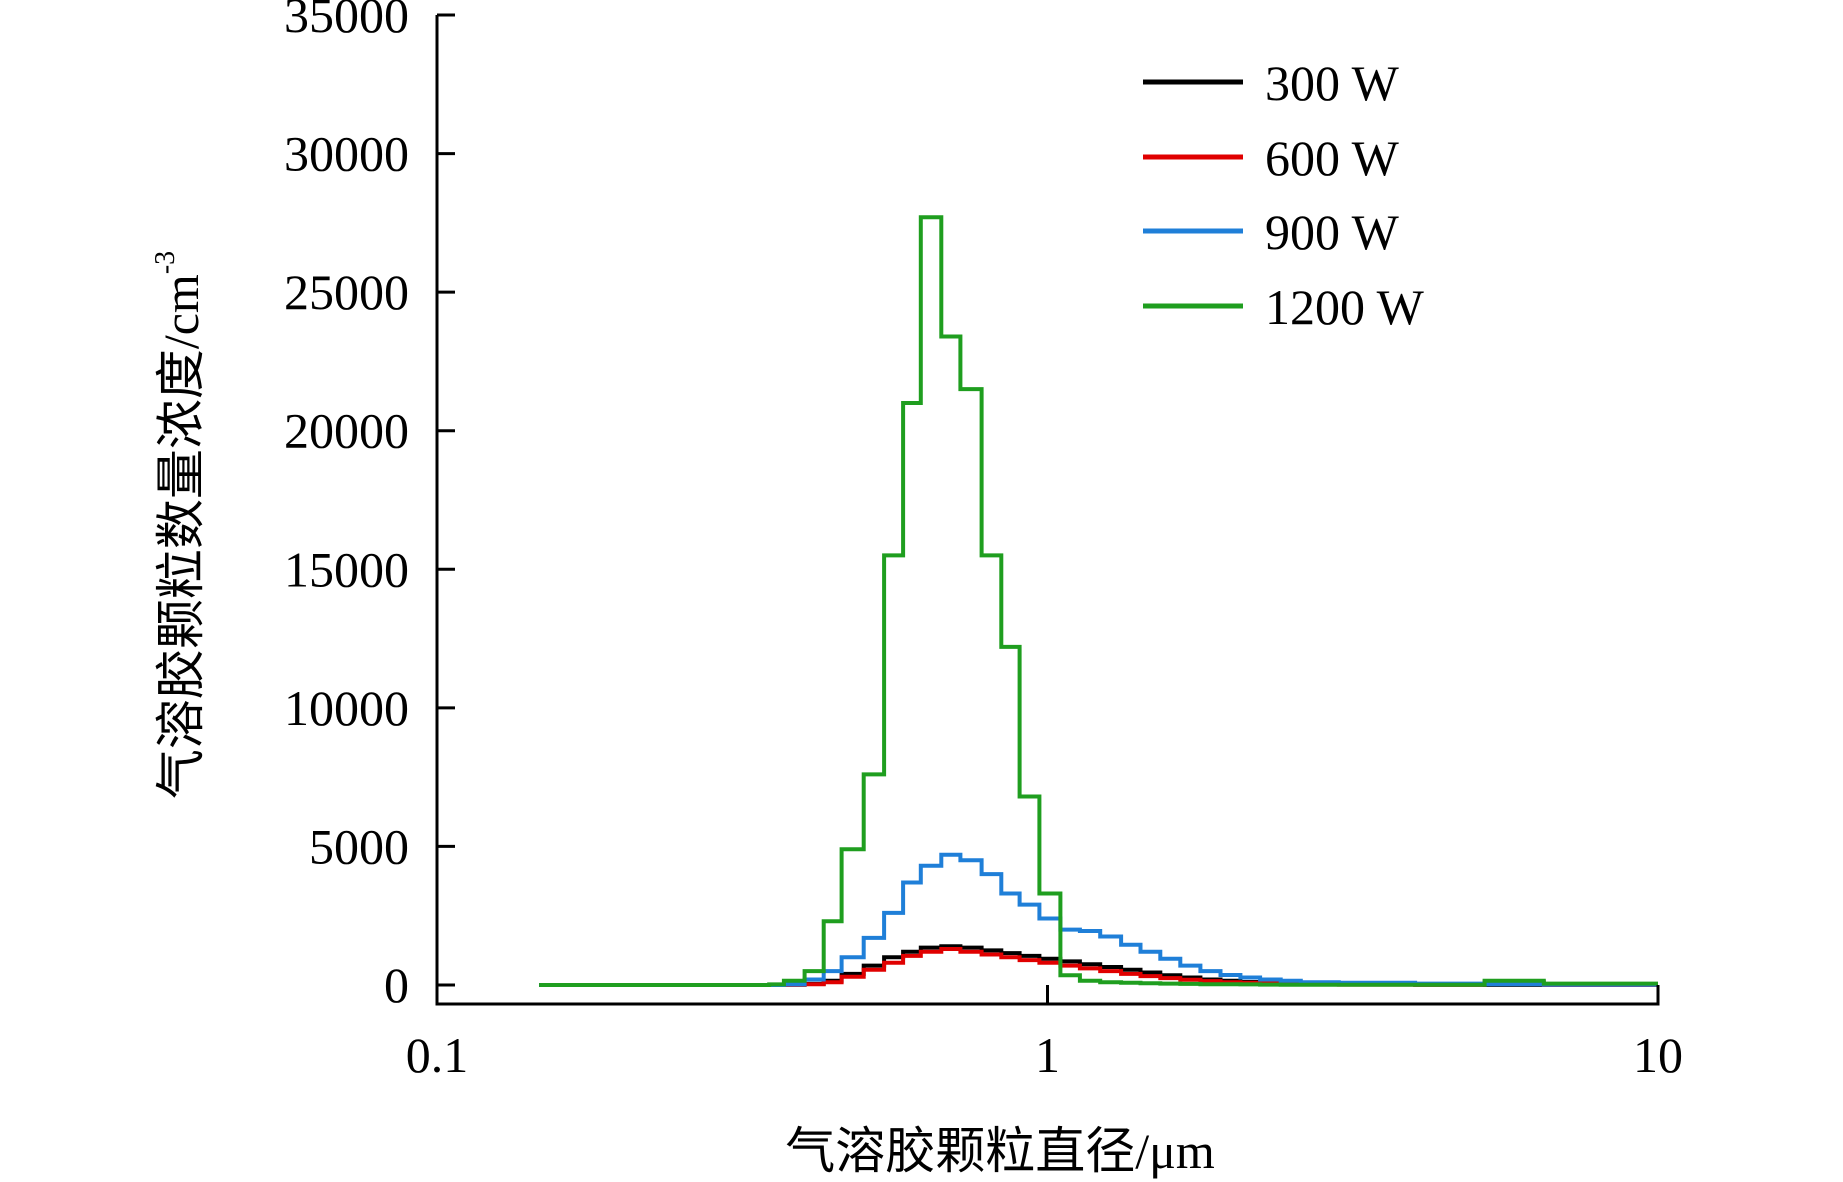 The width and height of the screenshot is (1843, 1182). I want to click on y-tick-label: 0, so click(396, 985).